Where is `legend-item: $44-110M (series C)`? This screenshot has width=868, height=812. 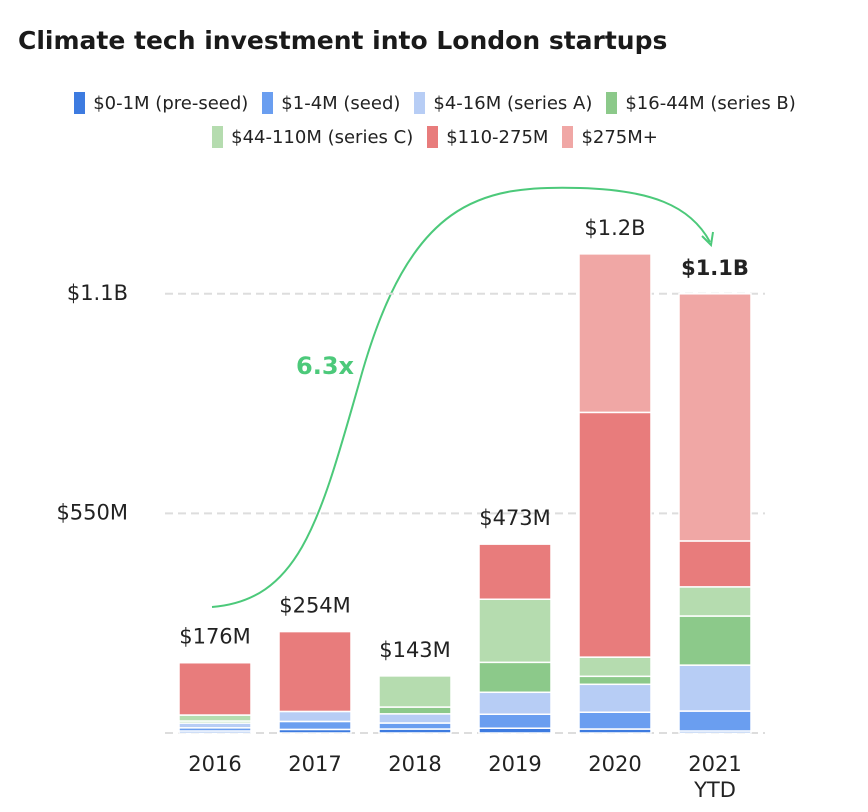 legend-item: $44-110M (series C) is located at coordinates (312, 137).